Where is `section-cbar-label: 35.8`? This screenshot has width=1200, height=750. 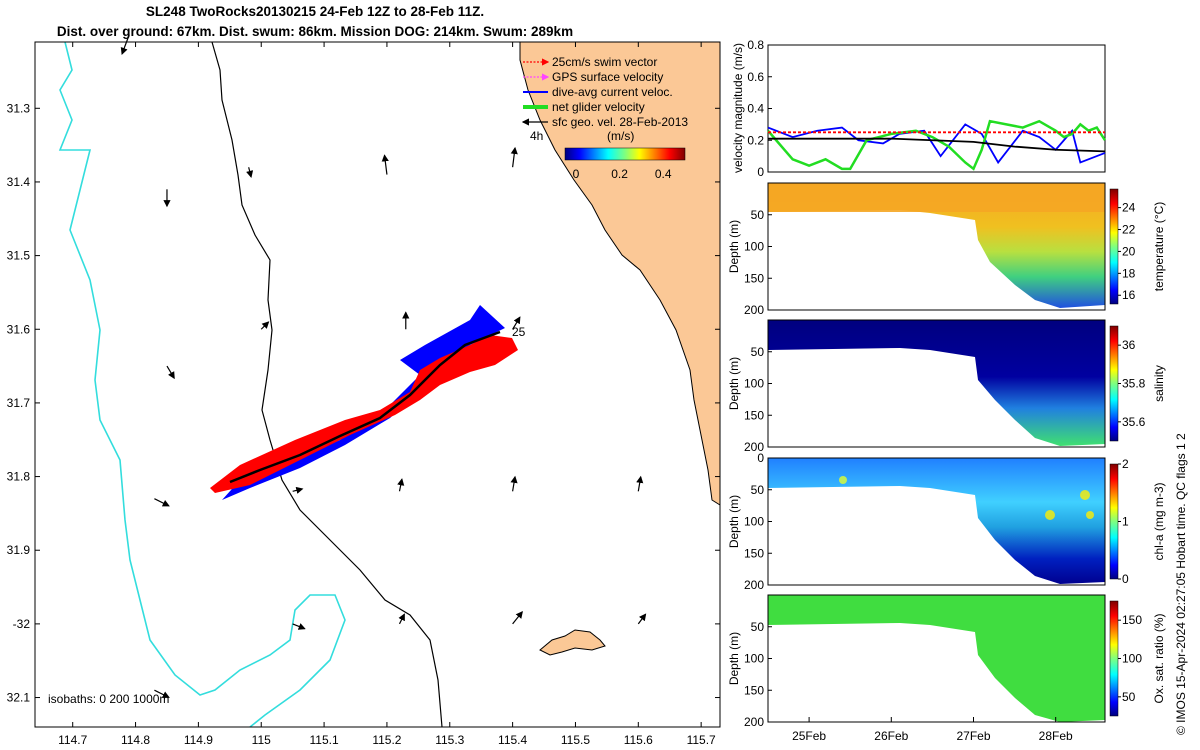 section-cbar-label: 35.8 is located at coordinates (1134, 384).